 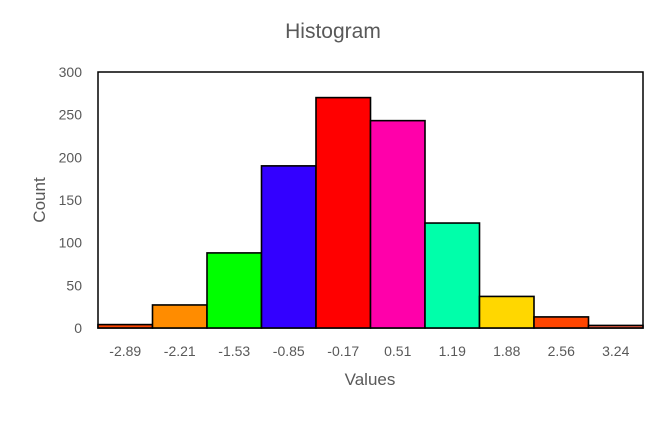 What do you see at coordinates (333, 31) in the screenshot?
I see `chart-title: Histogram` at bounding box center [333, 31].